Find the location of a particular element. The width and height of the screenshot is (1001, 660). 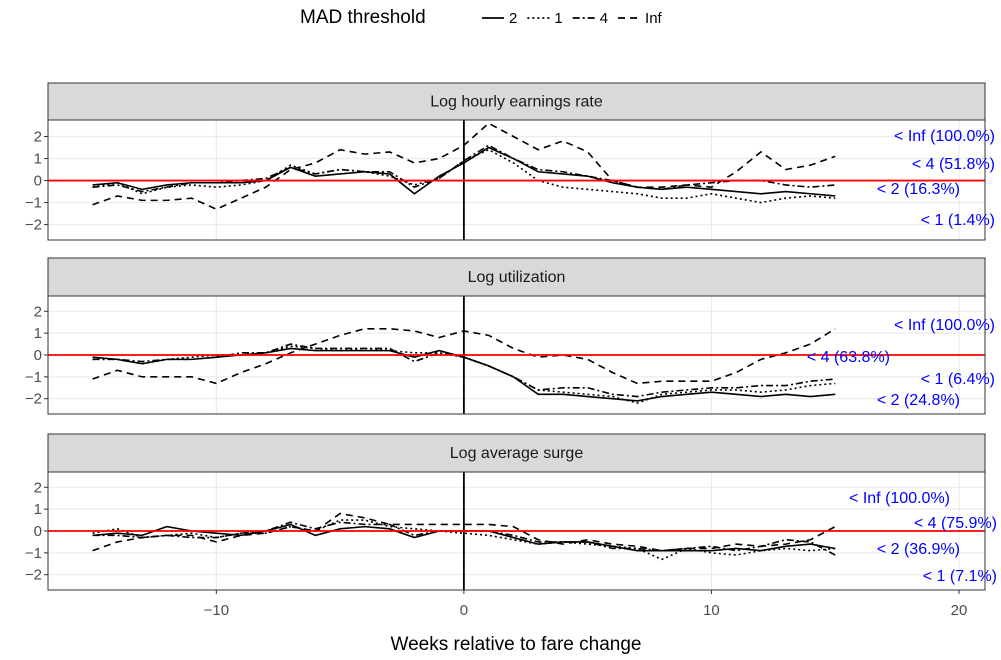

annotation: < 4 (75.9%) is located at coordinates (955, 523).